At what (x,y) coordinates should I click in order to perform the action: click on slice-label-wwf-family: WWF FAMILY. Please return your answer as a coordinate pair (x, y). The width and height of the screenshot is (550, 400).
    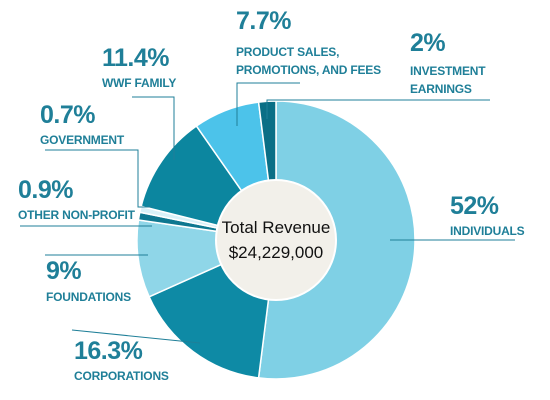
    Looking at the image, I should click on (139, 83).